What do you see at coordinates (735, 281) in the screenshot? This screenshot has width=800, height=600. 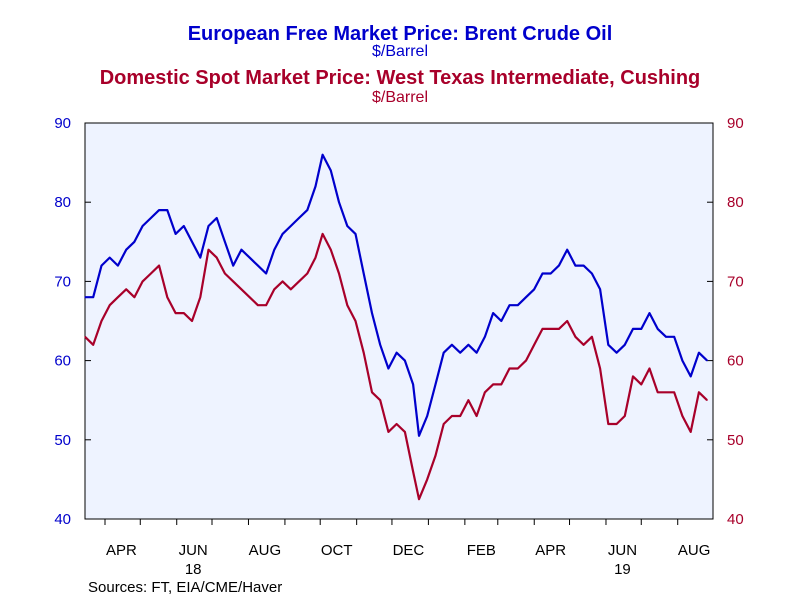 I see `right-tick-label: 70` at bounding box center [735, 281].